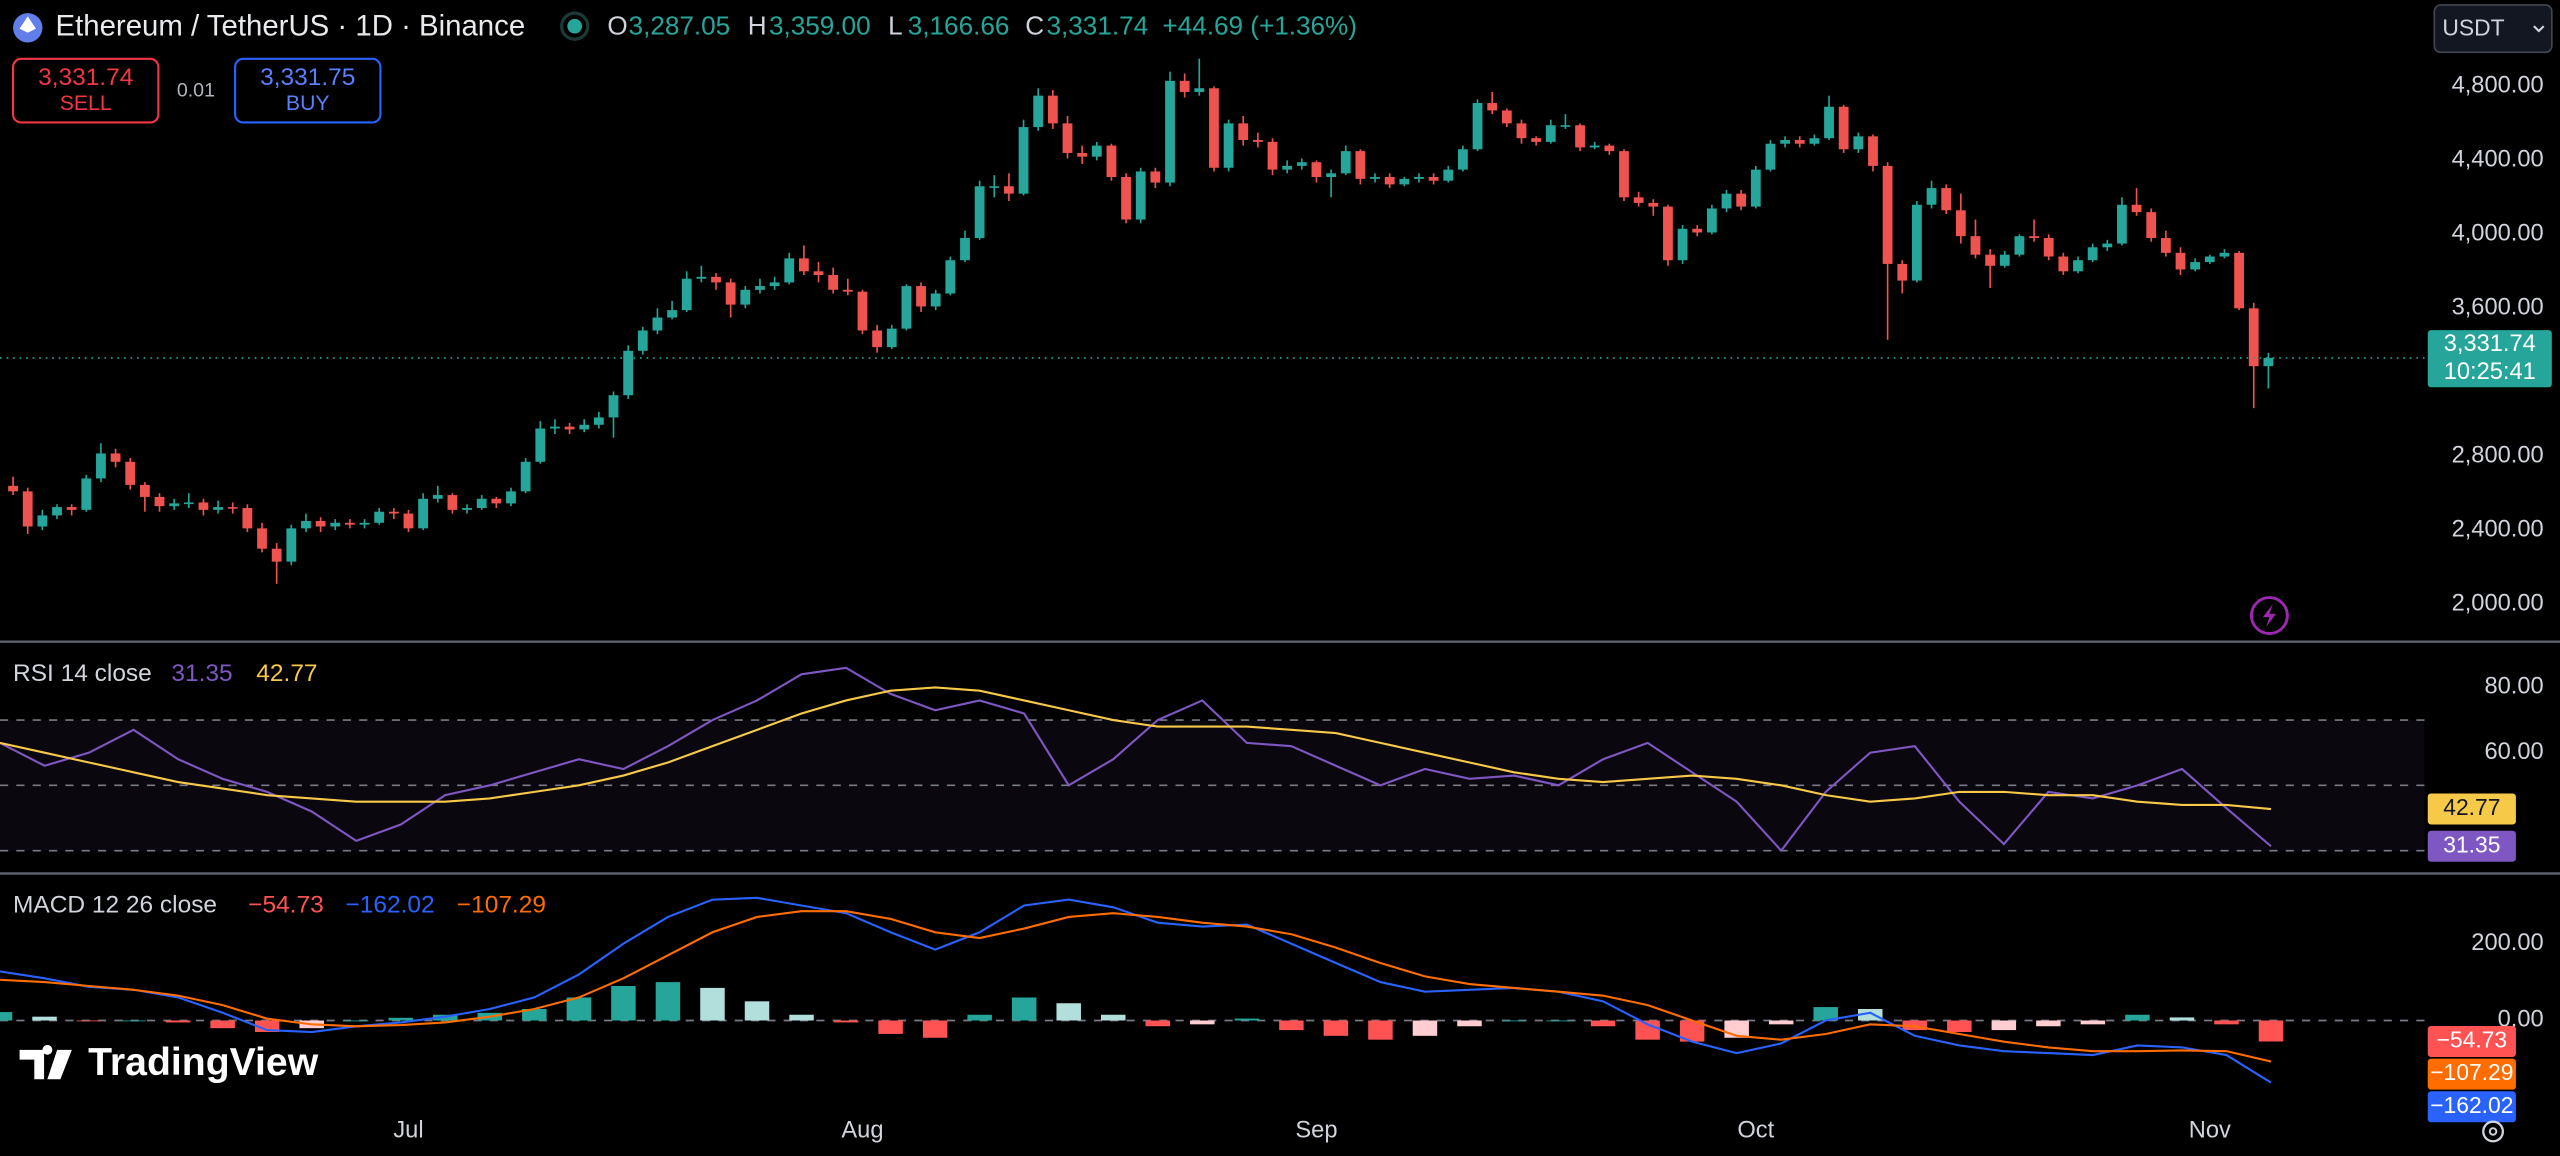  What do you see at coordinates (286, 905) in the screenshot?
I see `legend-value: −54.73` at bounding box center [286, 905].